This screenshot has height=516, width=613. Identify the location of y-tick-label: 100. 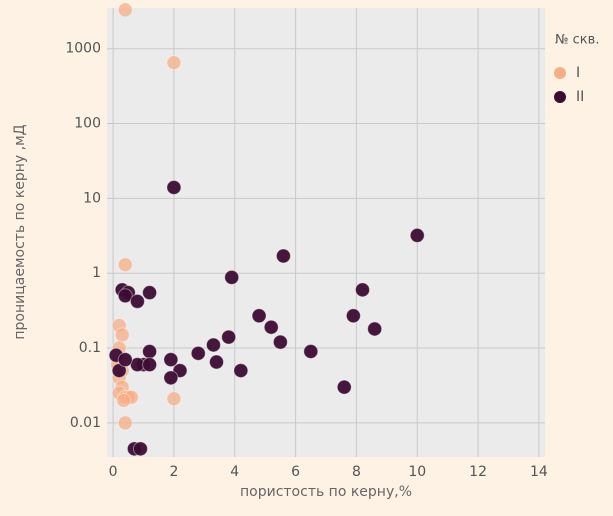
(87, 124).